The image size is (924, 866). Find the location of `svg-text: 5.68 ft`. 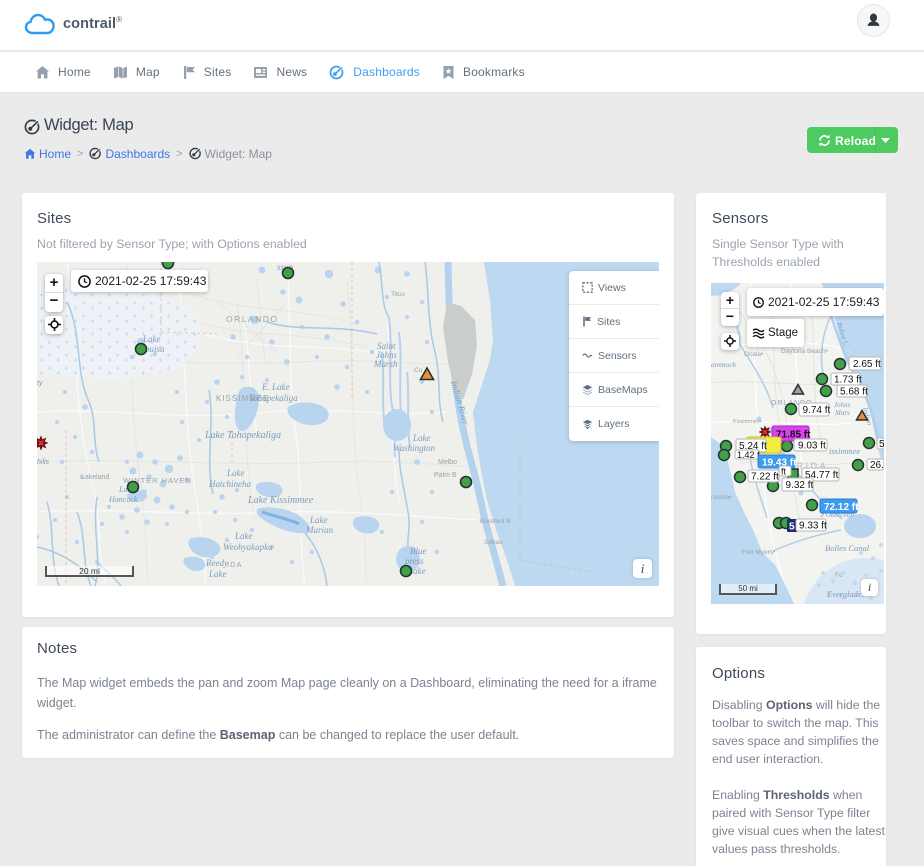

svg-text: 5.68 ft is located at coordinates (854, 392).